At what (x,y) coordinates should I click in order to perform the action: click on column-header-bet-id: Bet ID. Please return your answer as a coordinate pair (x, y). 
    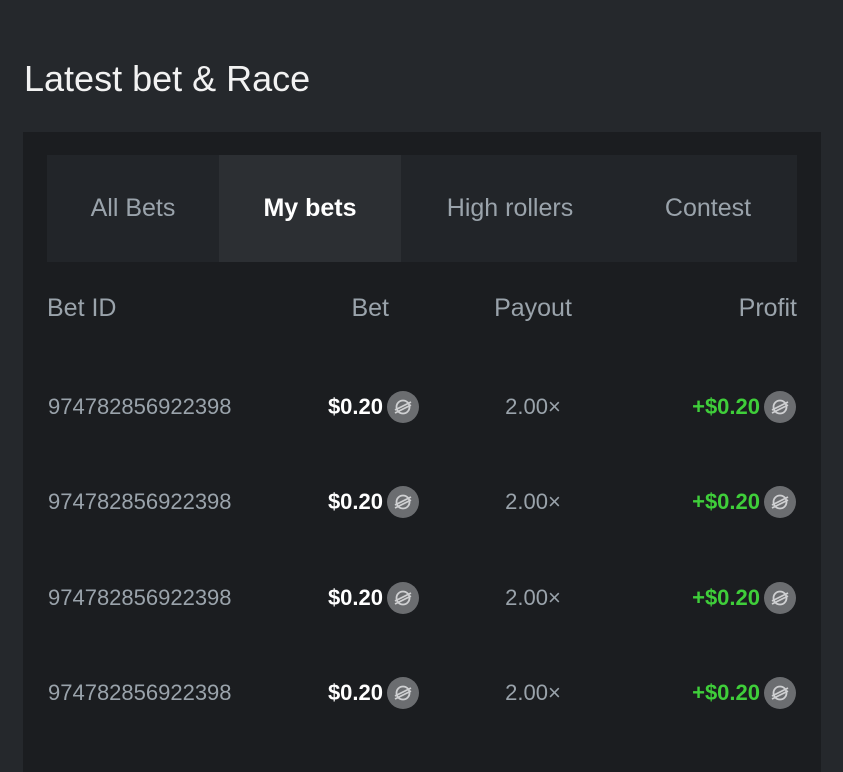
    Looking at the image, I should click on (82, 308).